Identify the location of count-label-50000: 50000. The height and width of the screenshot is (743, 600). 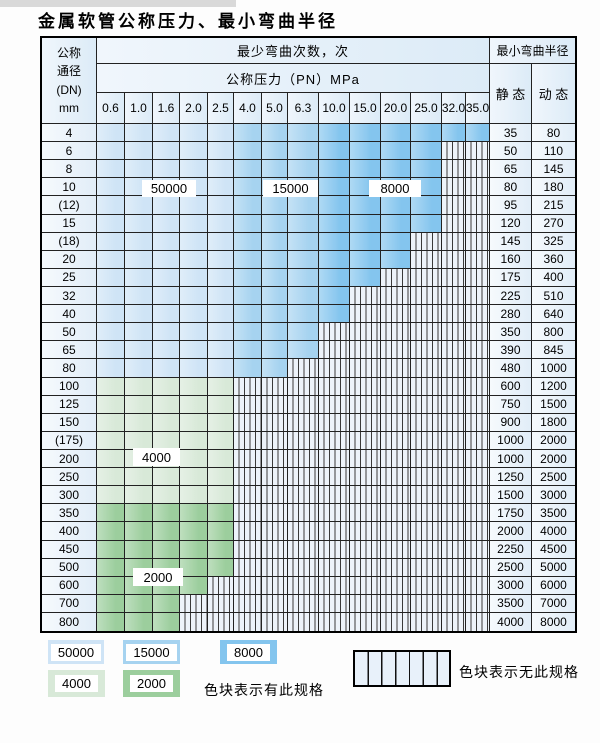
(169, 188).